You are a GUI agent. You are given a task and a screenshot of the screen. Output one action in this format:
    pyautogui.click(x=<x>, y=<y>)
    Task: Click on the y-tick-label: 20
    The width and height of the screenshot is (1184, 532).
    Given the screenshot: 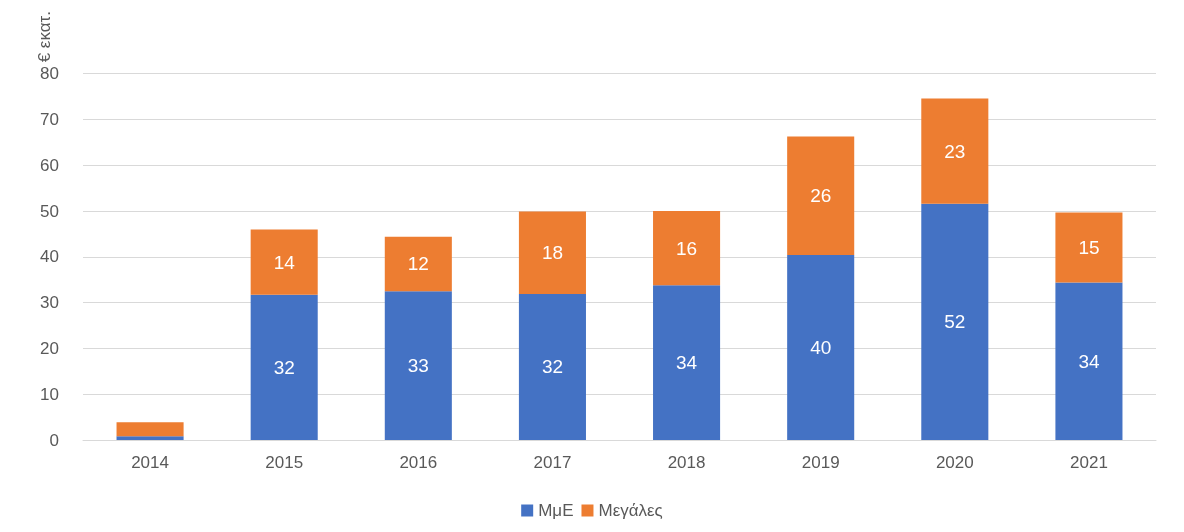 What is the action you would take?
    pyautogui.click(x=49, y=348)
    